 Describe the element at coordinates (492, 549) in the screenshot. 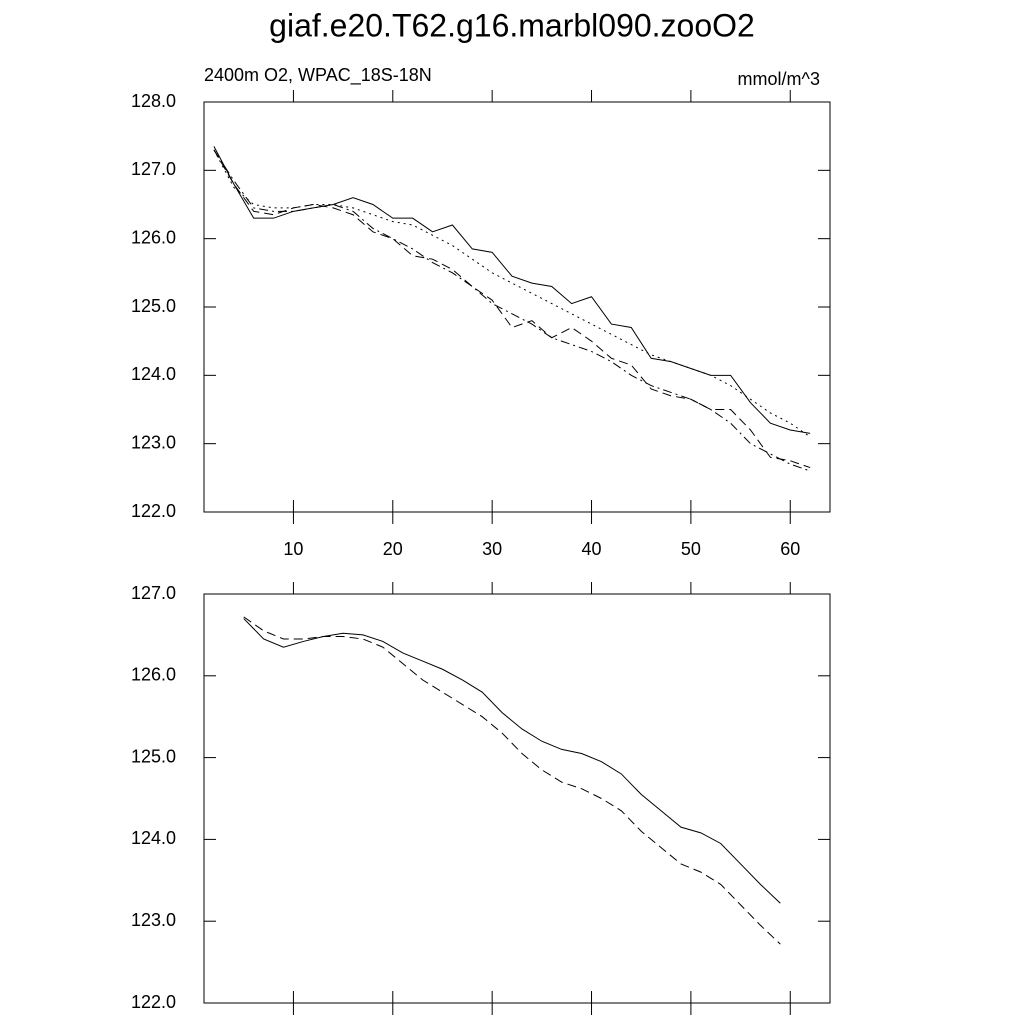

I see `x-tick-label: 30` at that location.